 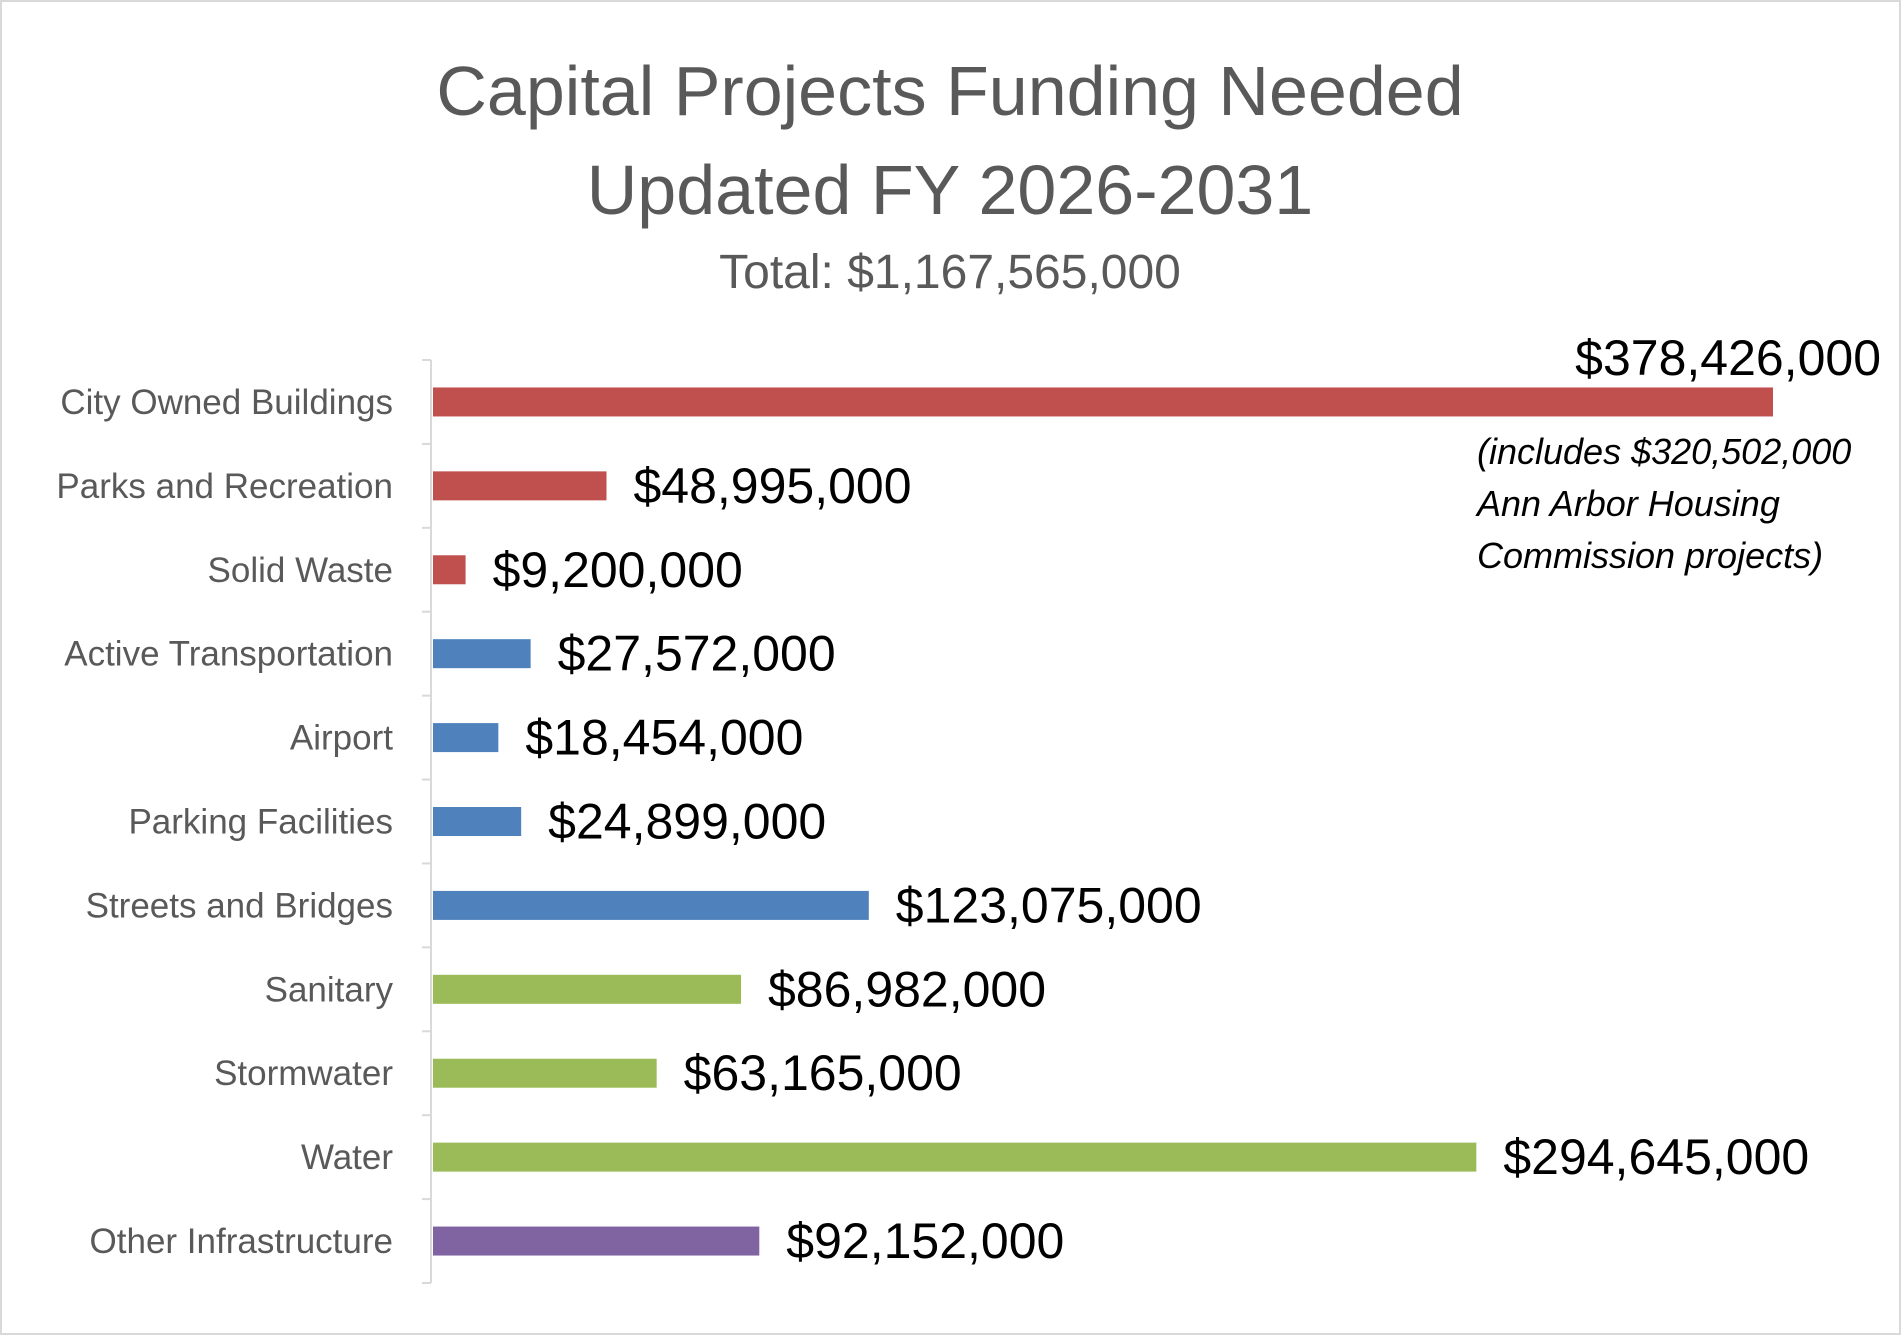 What do you see at coordinates (341, 738) in the screenshot?
I see `category-label: Airport` at bounding box center [341, 738].